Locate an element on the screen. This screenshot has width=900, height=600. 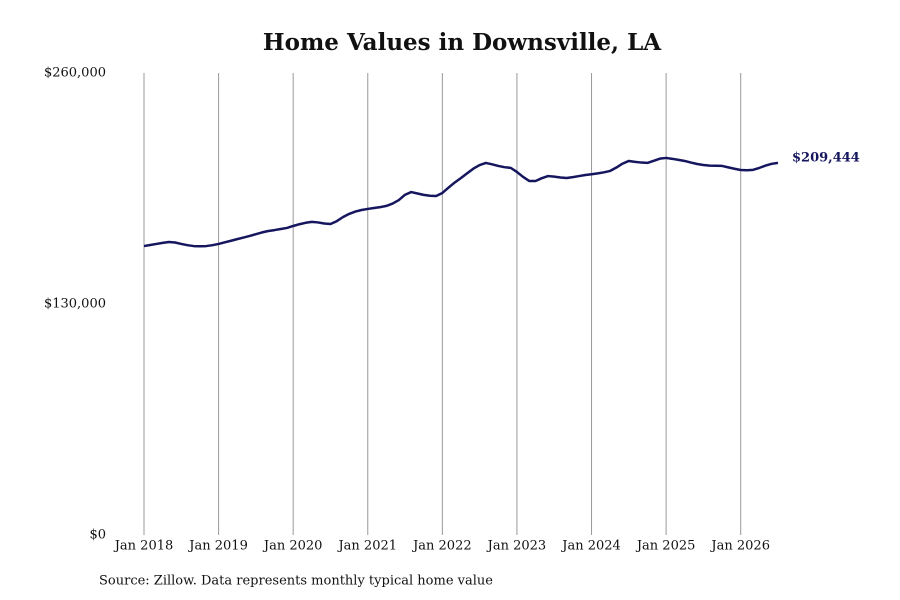
x-tick-label: Jan 2024 is located at coordinates (590, 546).